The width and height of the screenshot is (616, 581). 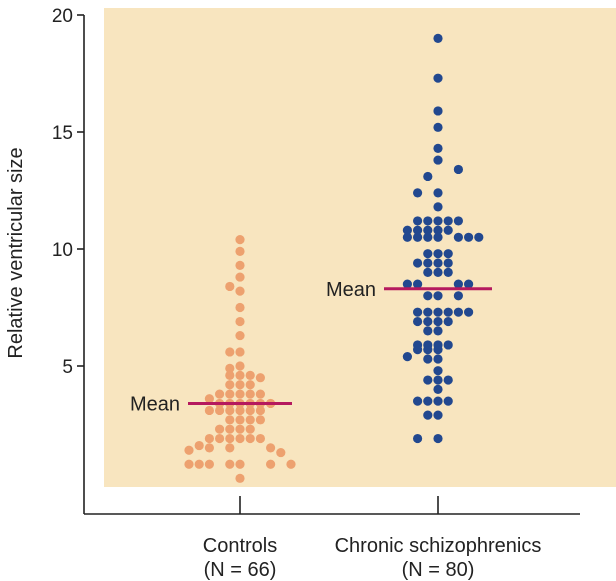 What do you see at coordinates (438, 570) in the screenshot?
I see `category-n-label: (N = 80)` at bounding box center [438, 570].